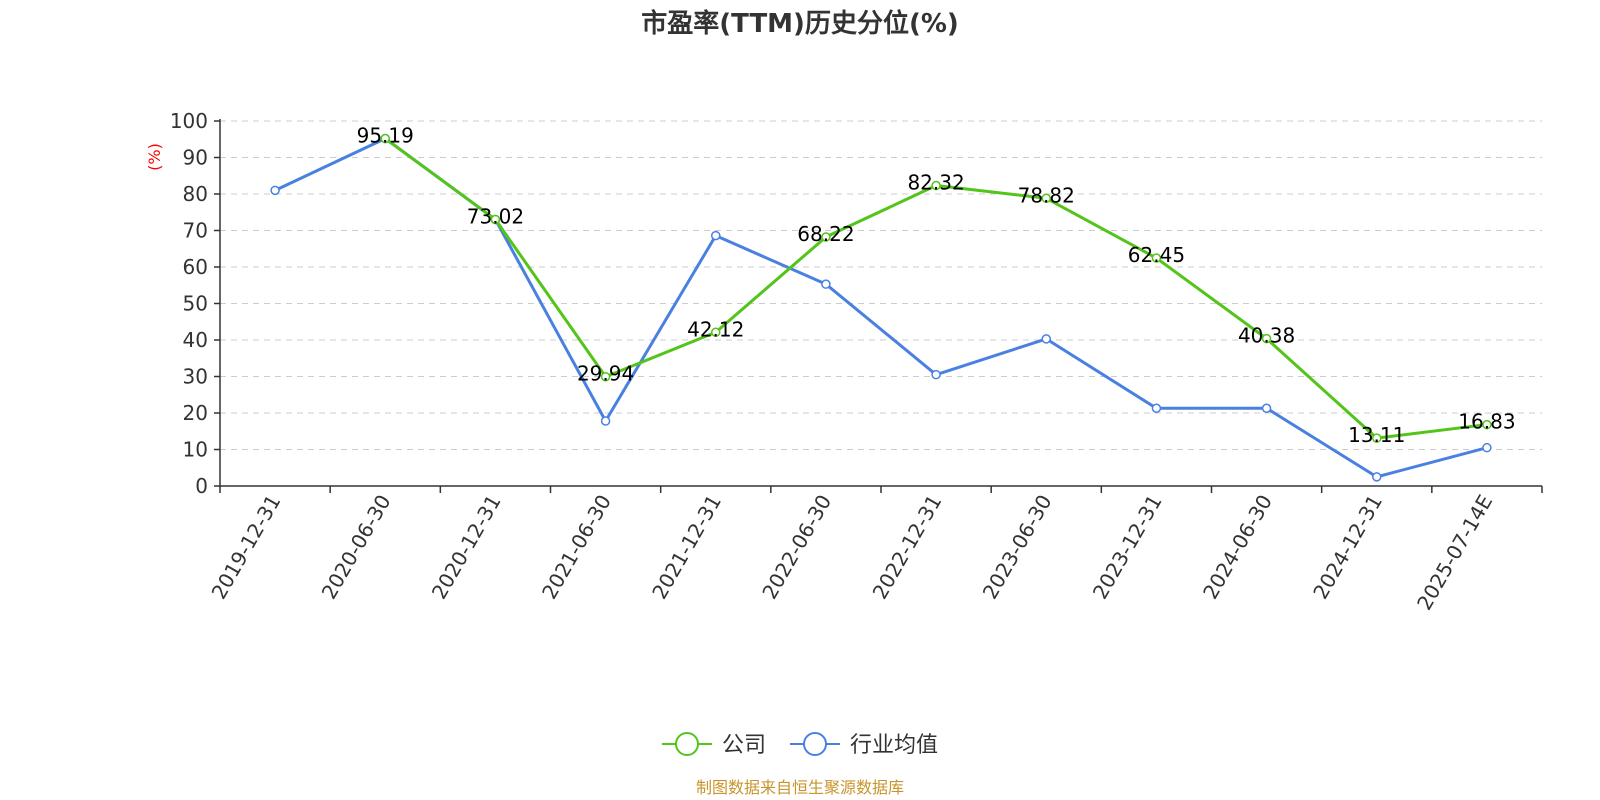 This screenshot has height=800, width=1600. I want to click on x-tick-label: 2021-12-31, so click(686, 547).